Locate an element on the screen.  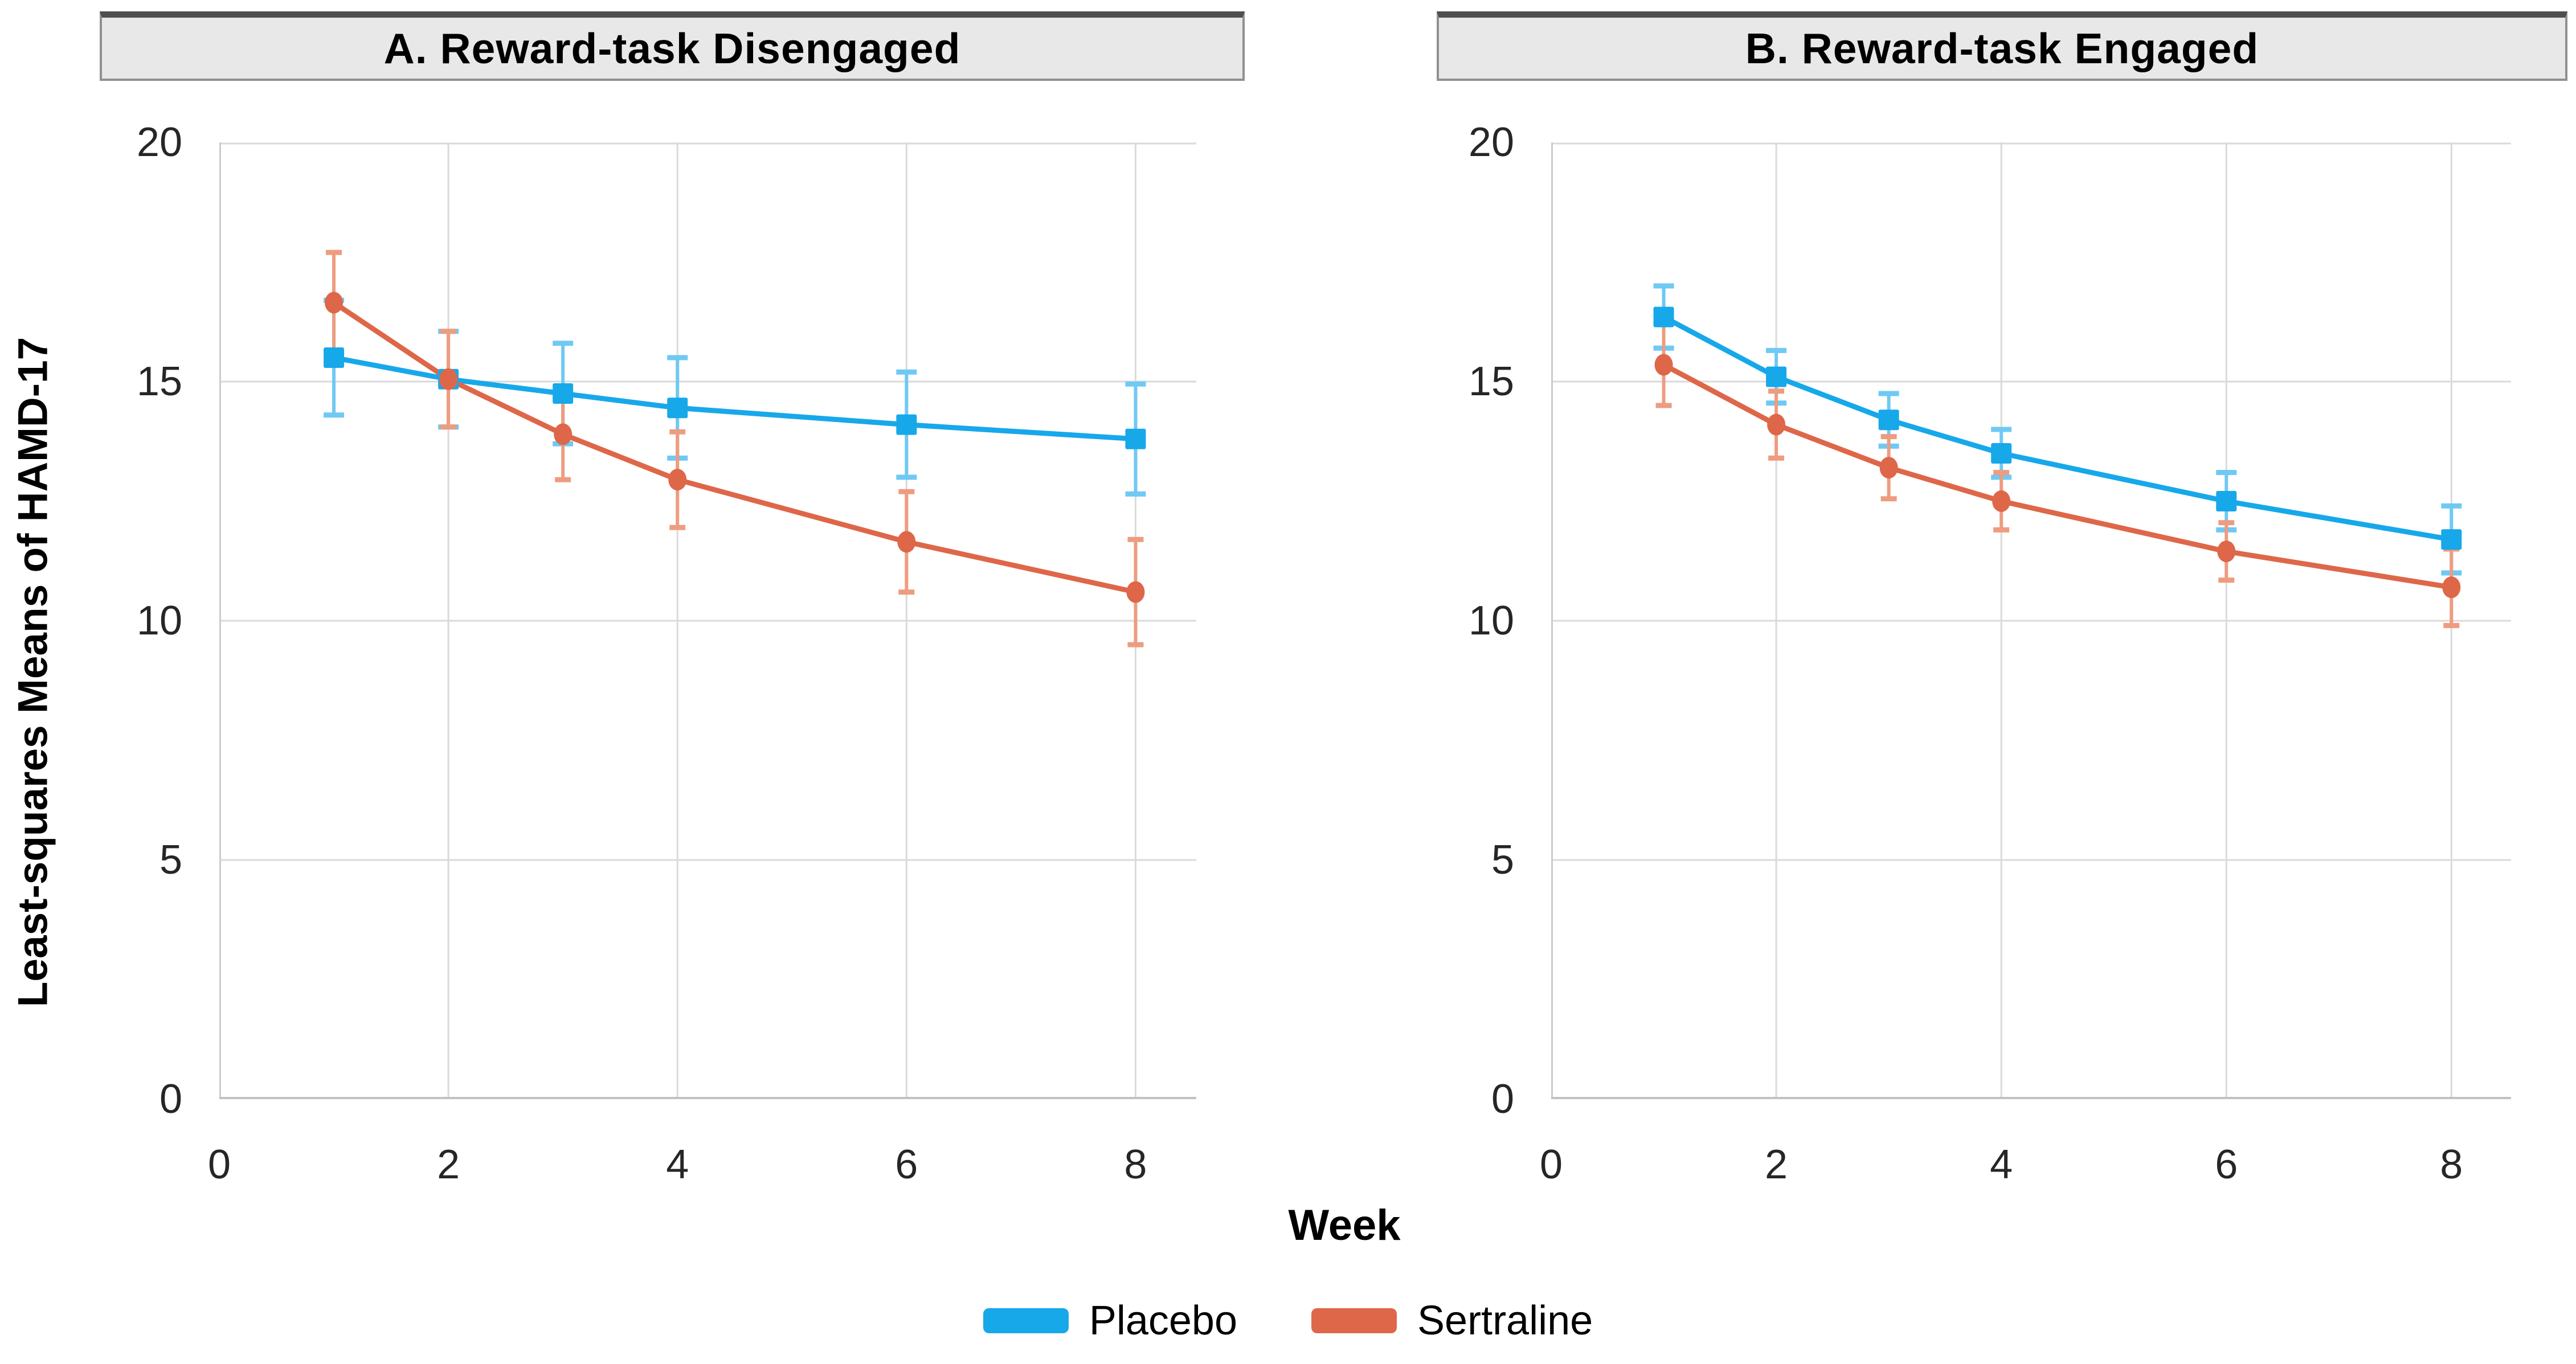
panel-a-title-box: A. Reward-task Disengaged is located at coordinates (672, 46).